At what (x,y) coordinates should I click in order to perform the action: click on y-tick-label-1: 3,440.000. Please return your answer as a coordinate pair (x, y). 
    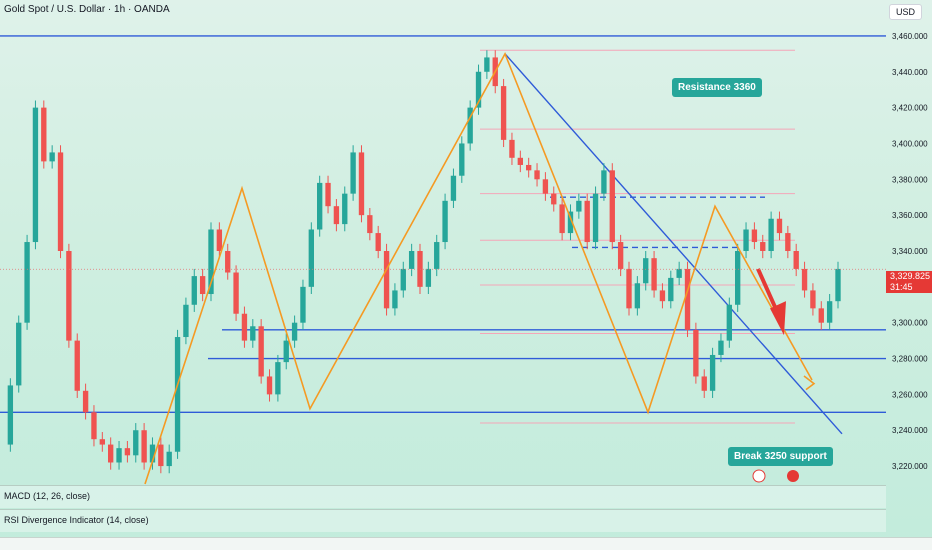
    Looking at the image, I should click on (910, 72).